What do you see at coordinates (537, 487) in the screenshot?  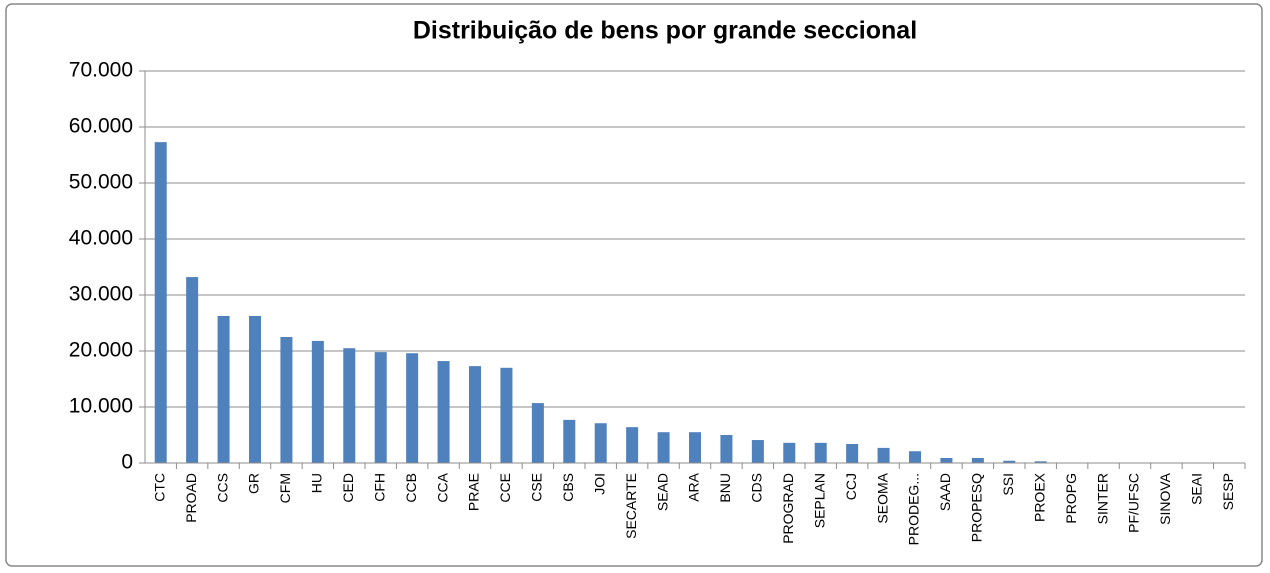 I see `x-tick-label: CSE` at bounding box center [537, 487].